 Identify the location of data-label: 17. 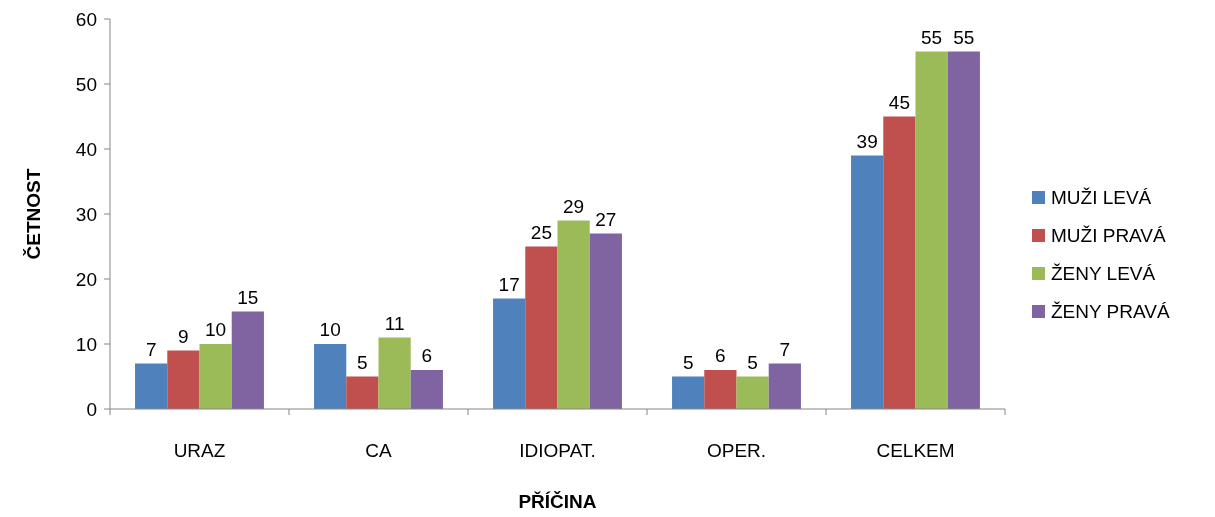
(509, 284).